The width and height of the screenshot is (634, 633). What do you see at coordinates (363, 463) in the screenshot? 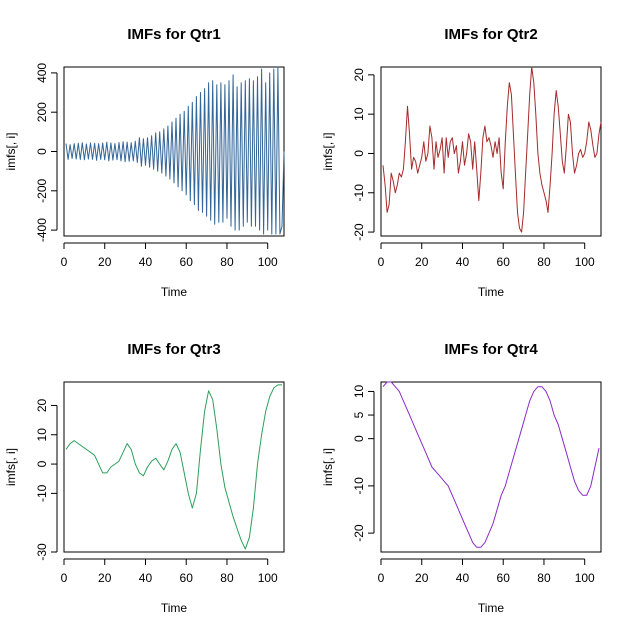
I see `y-axis: -20 -10 0 5 10` at bounding box center [363, 463].